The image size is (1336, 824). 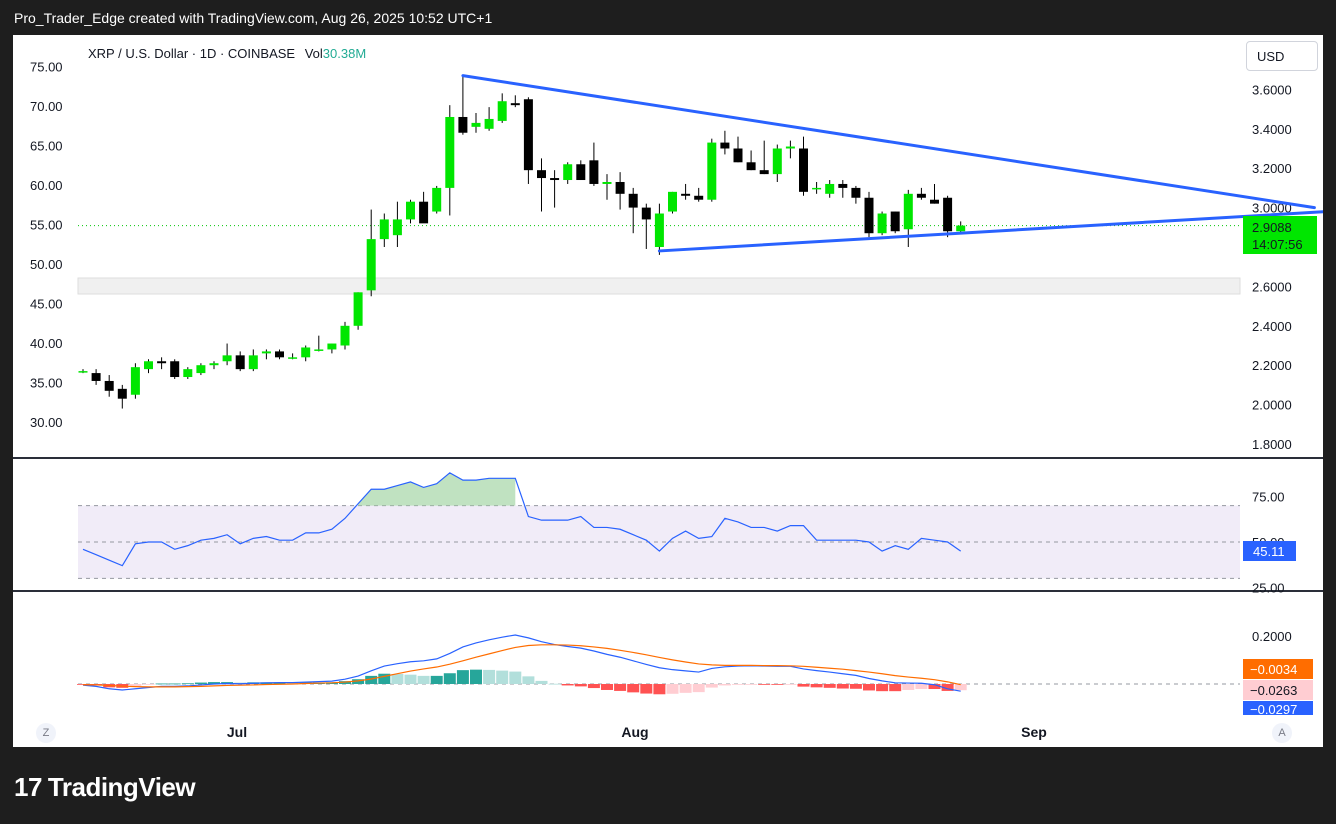 What do you see at coordinates (1272, 227) in the screenshot?
I see `price-badge-value: 2.9088` at bounding box center [1272, 227].